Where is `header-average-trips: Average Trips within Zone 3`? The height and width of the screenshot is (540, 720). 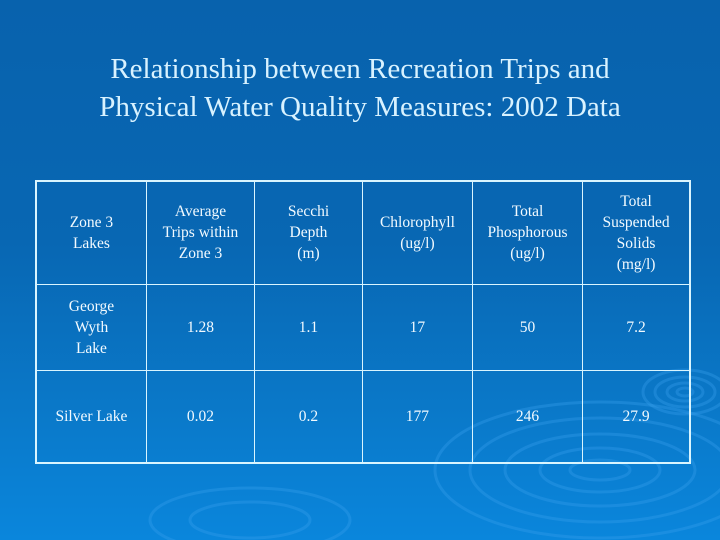
header-average-trips: Average Trips within Zone 3 is located at coordinates (200, 232).